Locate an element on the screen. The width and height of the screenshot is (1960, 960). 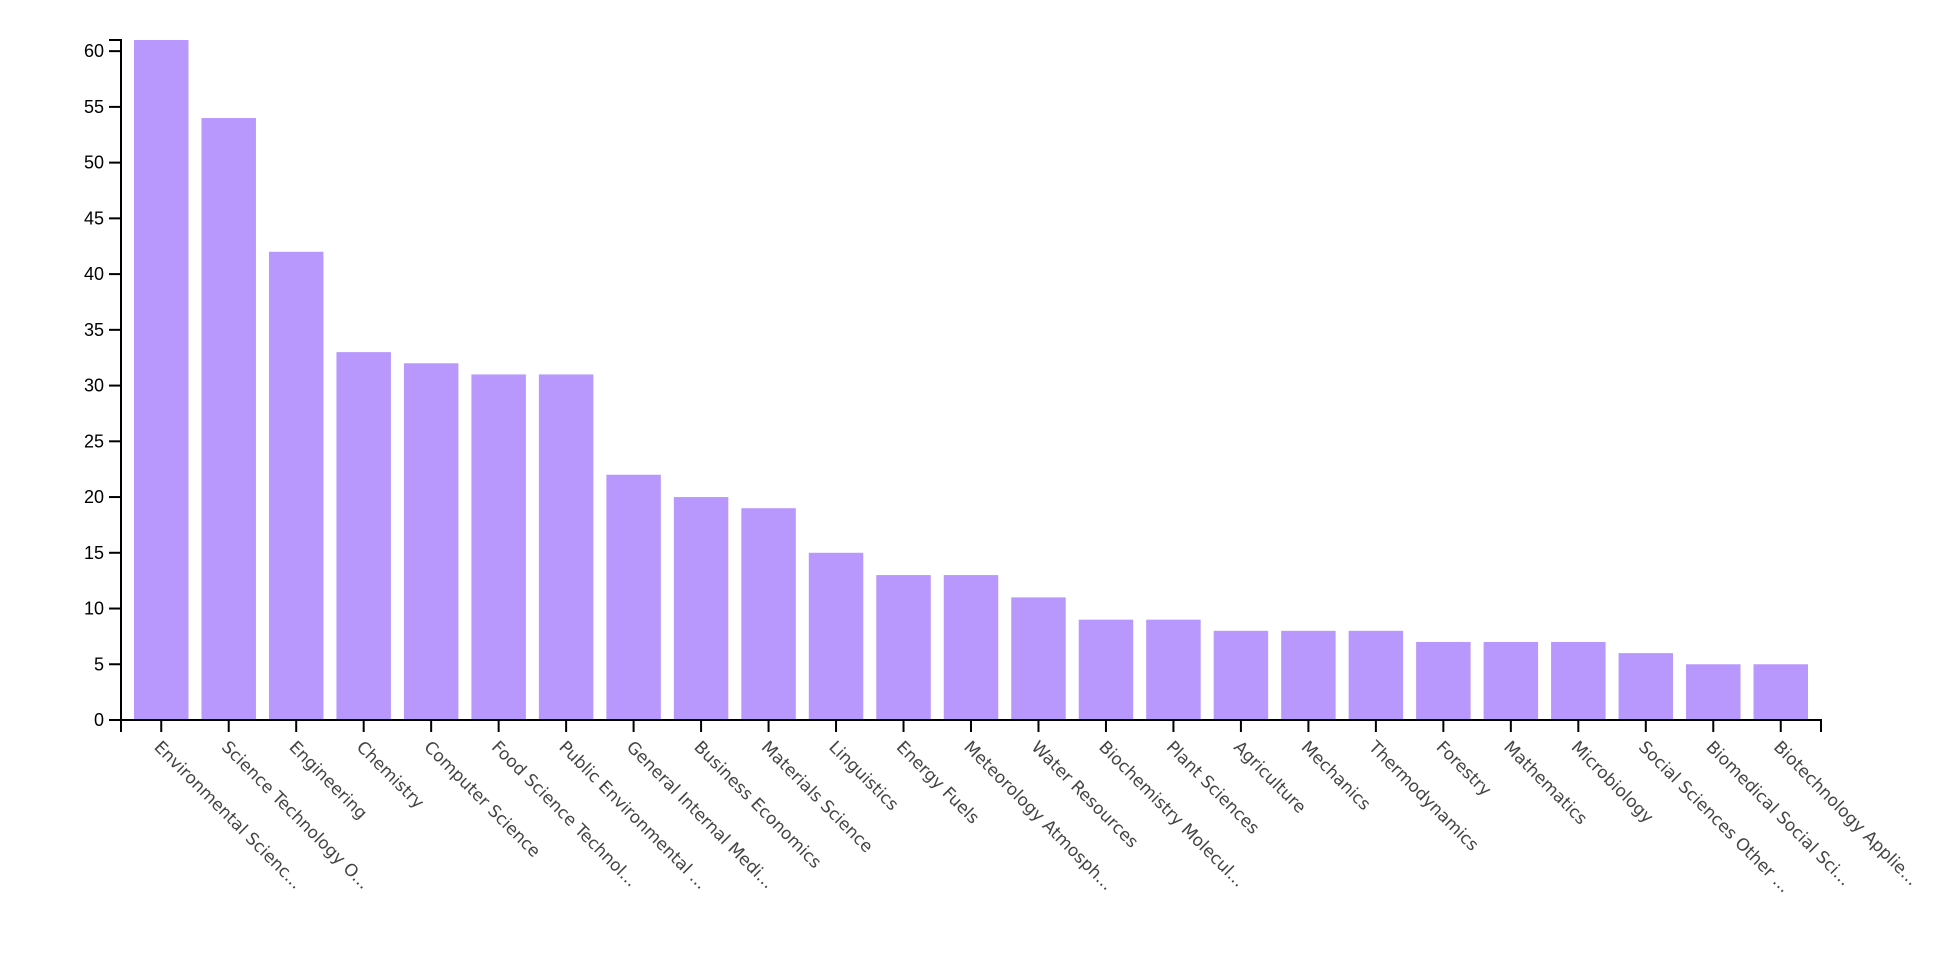
y-tick-label-1: 5 is located at coordinates (99, 664).